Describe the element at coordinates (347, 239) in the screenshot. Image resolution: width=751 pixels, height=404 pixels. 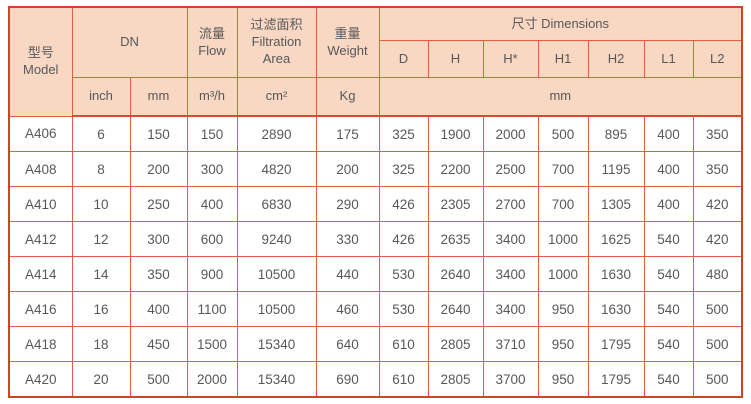
I see `cell-weight: 330` at that location.